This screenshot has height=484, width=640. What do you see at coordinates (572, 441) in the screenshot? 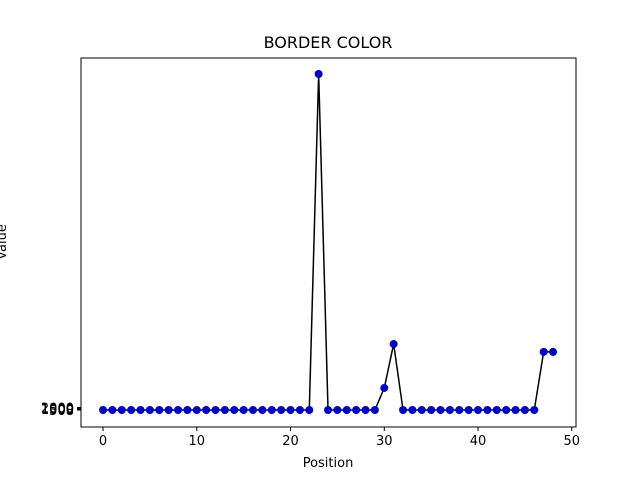
I see `x-tick-label: 50` at bounding box center [572, 441].